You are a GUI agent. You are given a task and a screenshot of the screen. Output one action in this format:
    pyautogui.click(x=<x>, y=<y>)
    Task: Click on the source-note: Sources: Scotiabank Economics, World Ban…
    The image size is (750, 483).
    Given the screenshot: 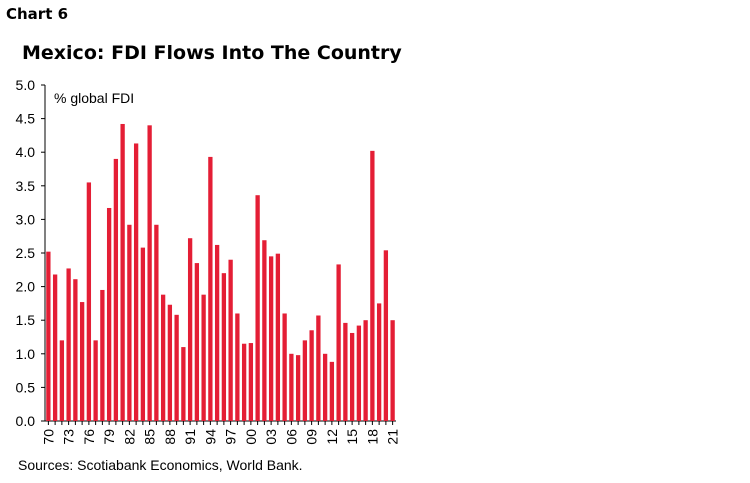 What is the action you would take?
    pyautogui.click(x=160, y=465)
    